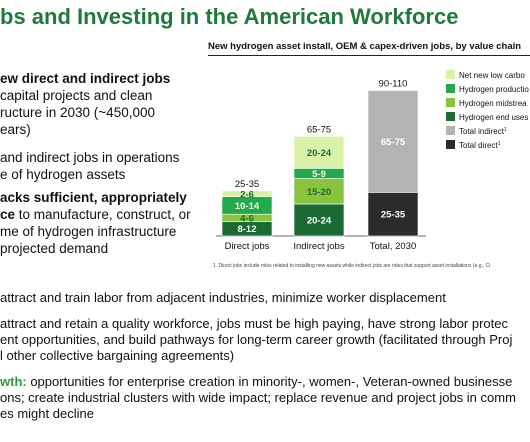 This screenshot has width=530, height=442. Describe the element at coordinates (319, 129) in the screenshot. I see `bar-total-label: 65-75` at that location.